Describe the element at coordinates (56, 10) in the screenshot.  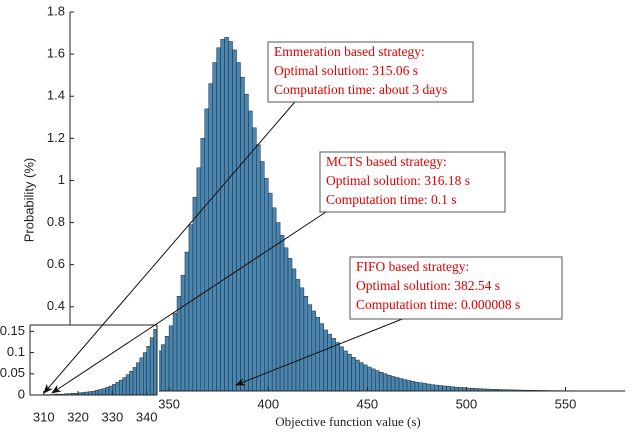
I see `y-tick-label: 1.8` at that location.